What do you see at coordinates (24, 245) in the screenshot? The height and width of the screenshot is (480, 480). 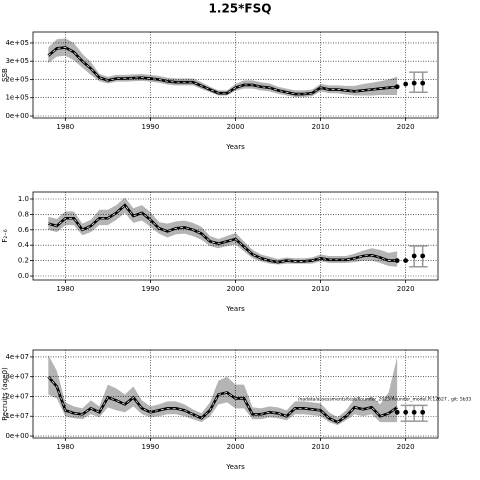 I see `y-tick-label: 0.4` at bounding box center [24, 245].